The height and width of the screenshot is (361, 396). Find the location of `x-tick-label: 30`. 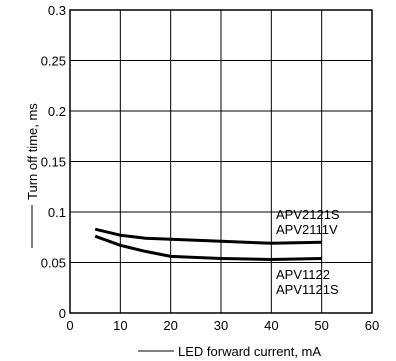

x-tick-label: 30 is located at coordinates (221, 325).